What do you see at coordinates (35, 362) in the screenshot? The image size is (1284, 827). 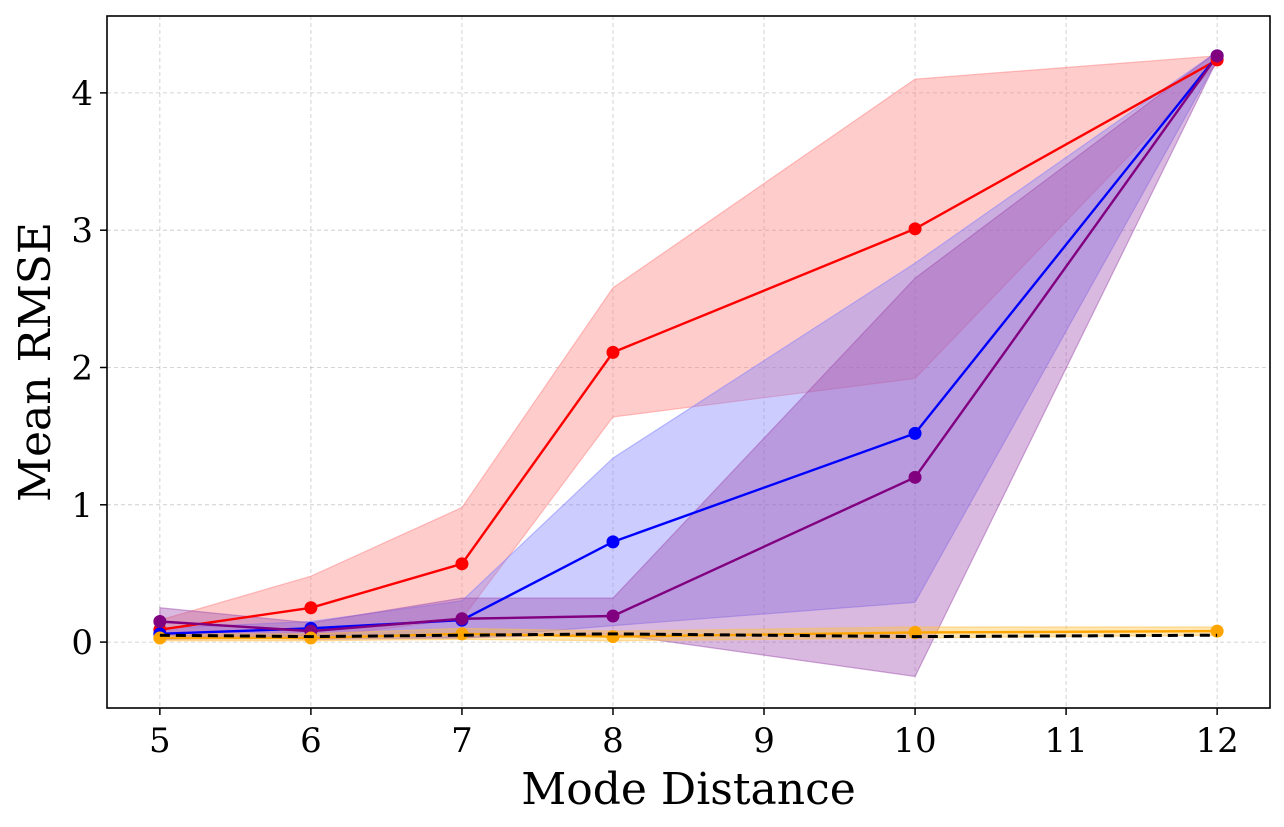 I see `y-axis-label: Mean RMSE` at bounding box center [35, 362].